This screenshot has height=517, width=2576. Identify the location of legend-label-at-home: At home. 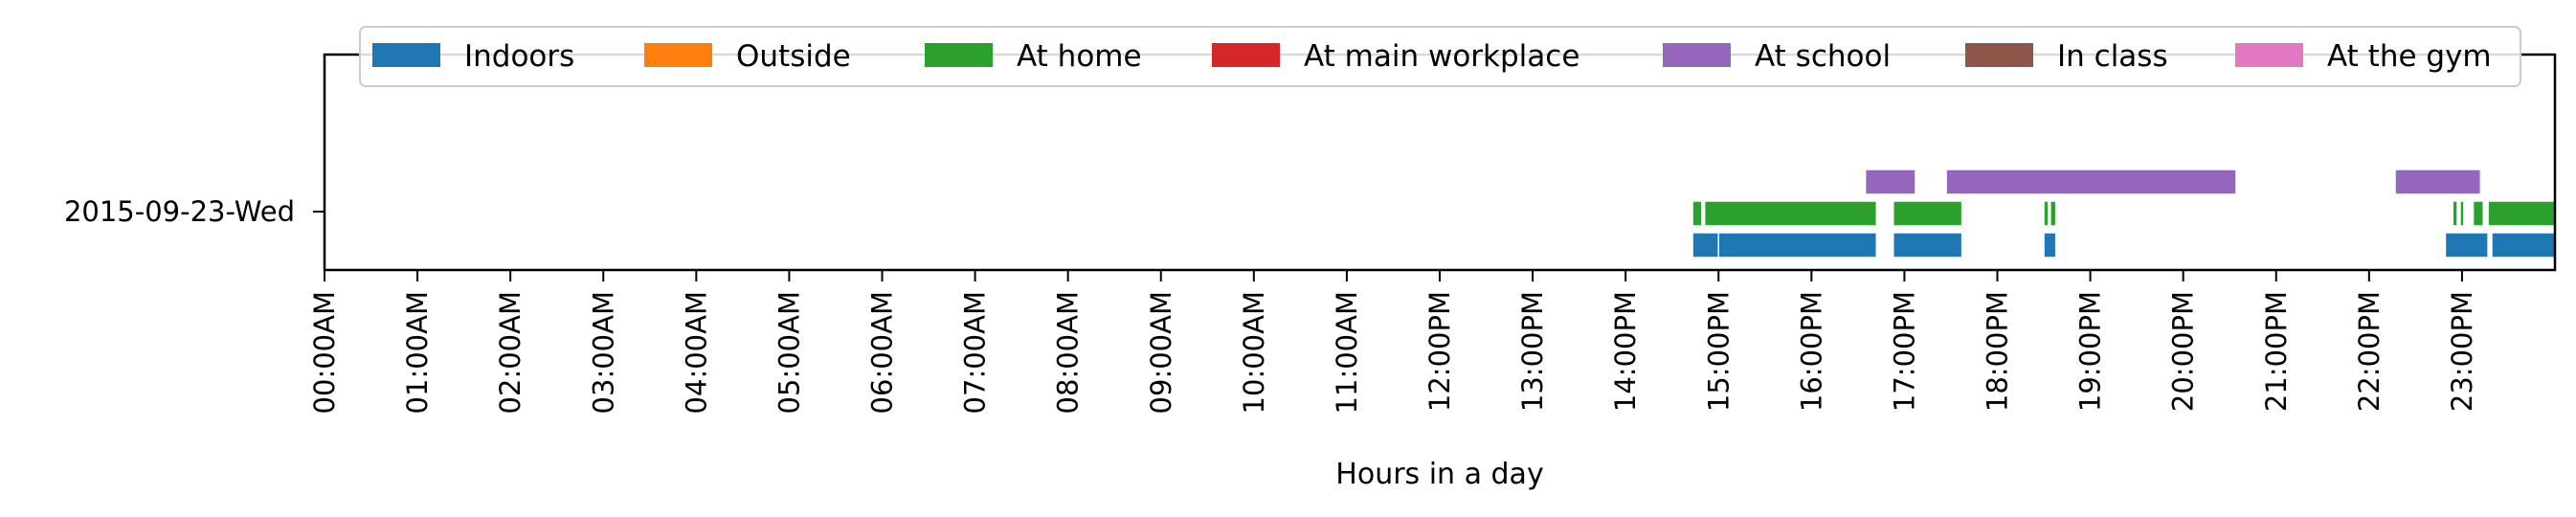
(1080, 56).